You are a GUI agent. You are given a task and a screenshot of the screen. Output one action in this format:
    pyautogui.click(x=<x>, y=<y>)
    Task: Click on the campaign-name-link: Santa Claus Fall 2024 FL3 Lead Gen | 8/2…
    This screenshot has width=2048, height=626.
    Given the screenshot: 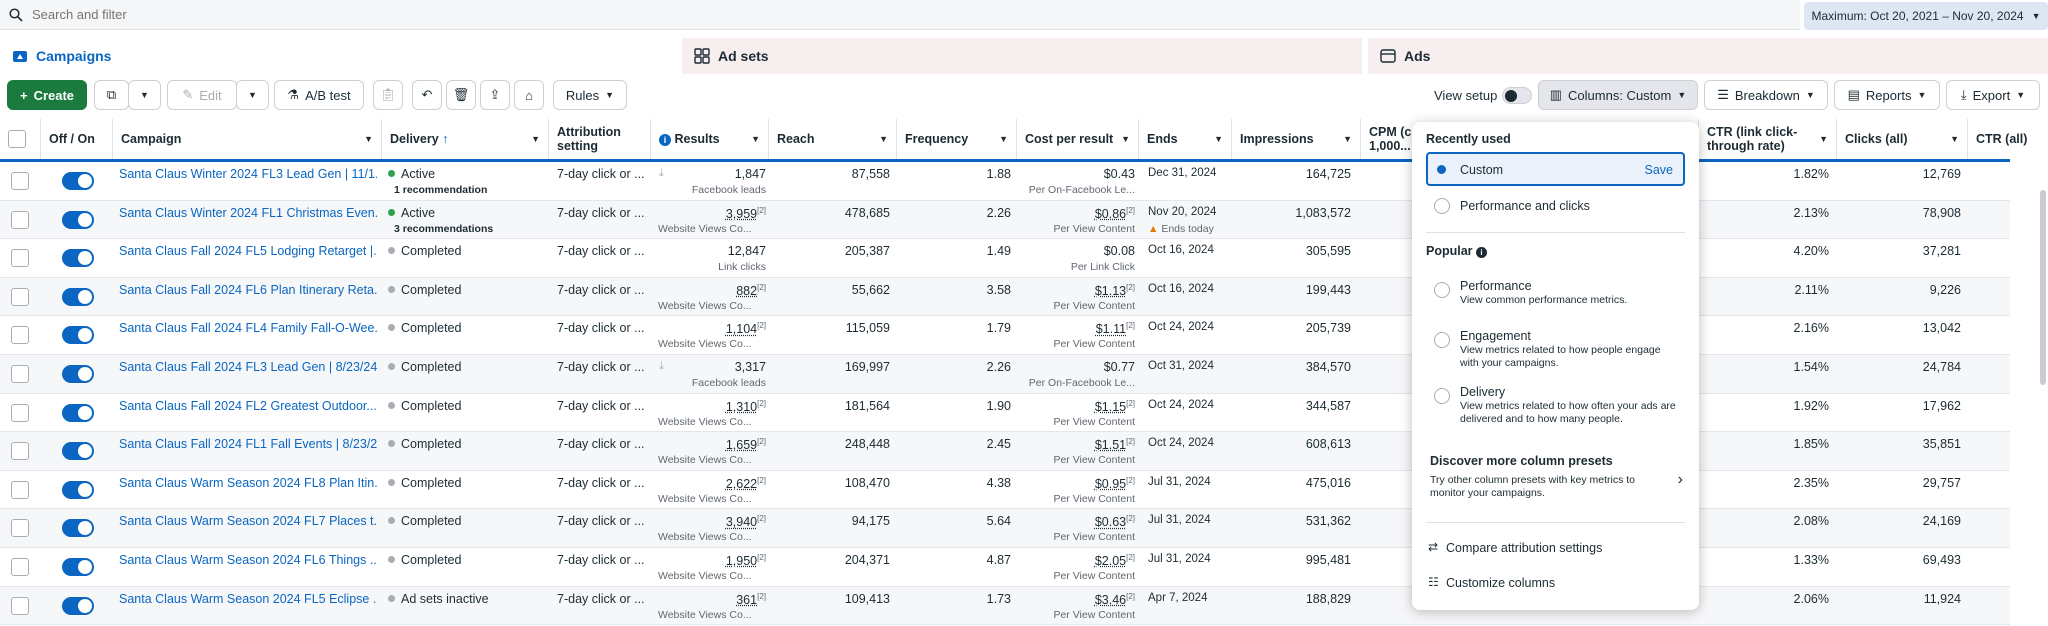 What is the action you would take?
    pyautogui.click(x=248, y=367)
    